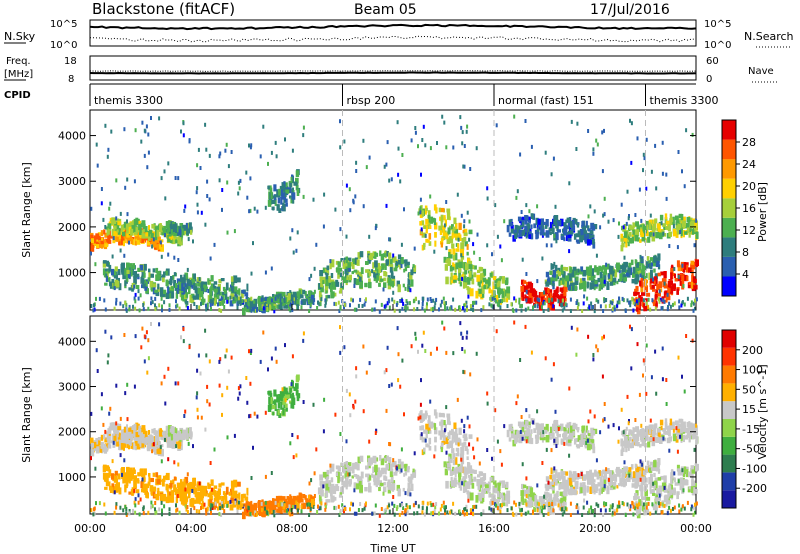 Image resolution: width=800 pixels, height=554 pixels. What do you see at coordinates (630, 10) in the screenshot?
I see `date-title: 17/Jul/2016` at bounding box center [630, 10].